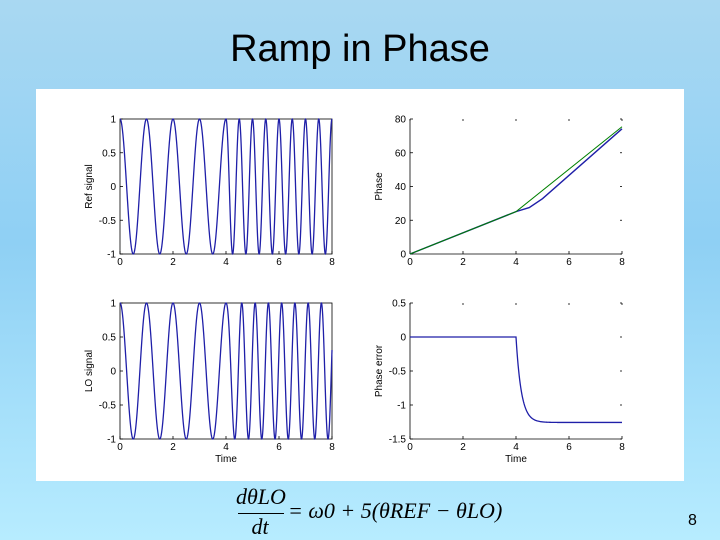  Describe the element at coordinates (89, 371) in the screenshot. I see `lo-signal-ylabel: LO signal` at that location.